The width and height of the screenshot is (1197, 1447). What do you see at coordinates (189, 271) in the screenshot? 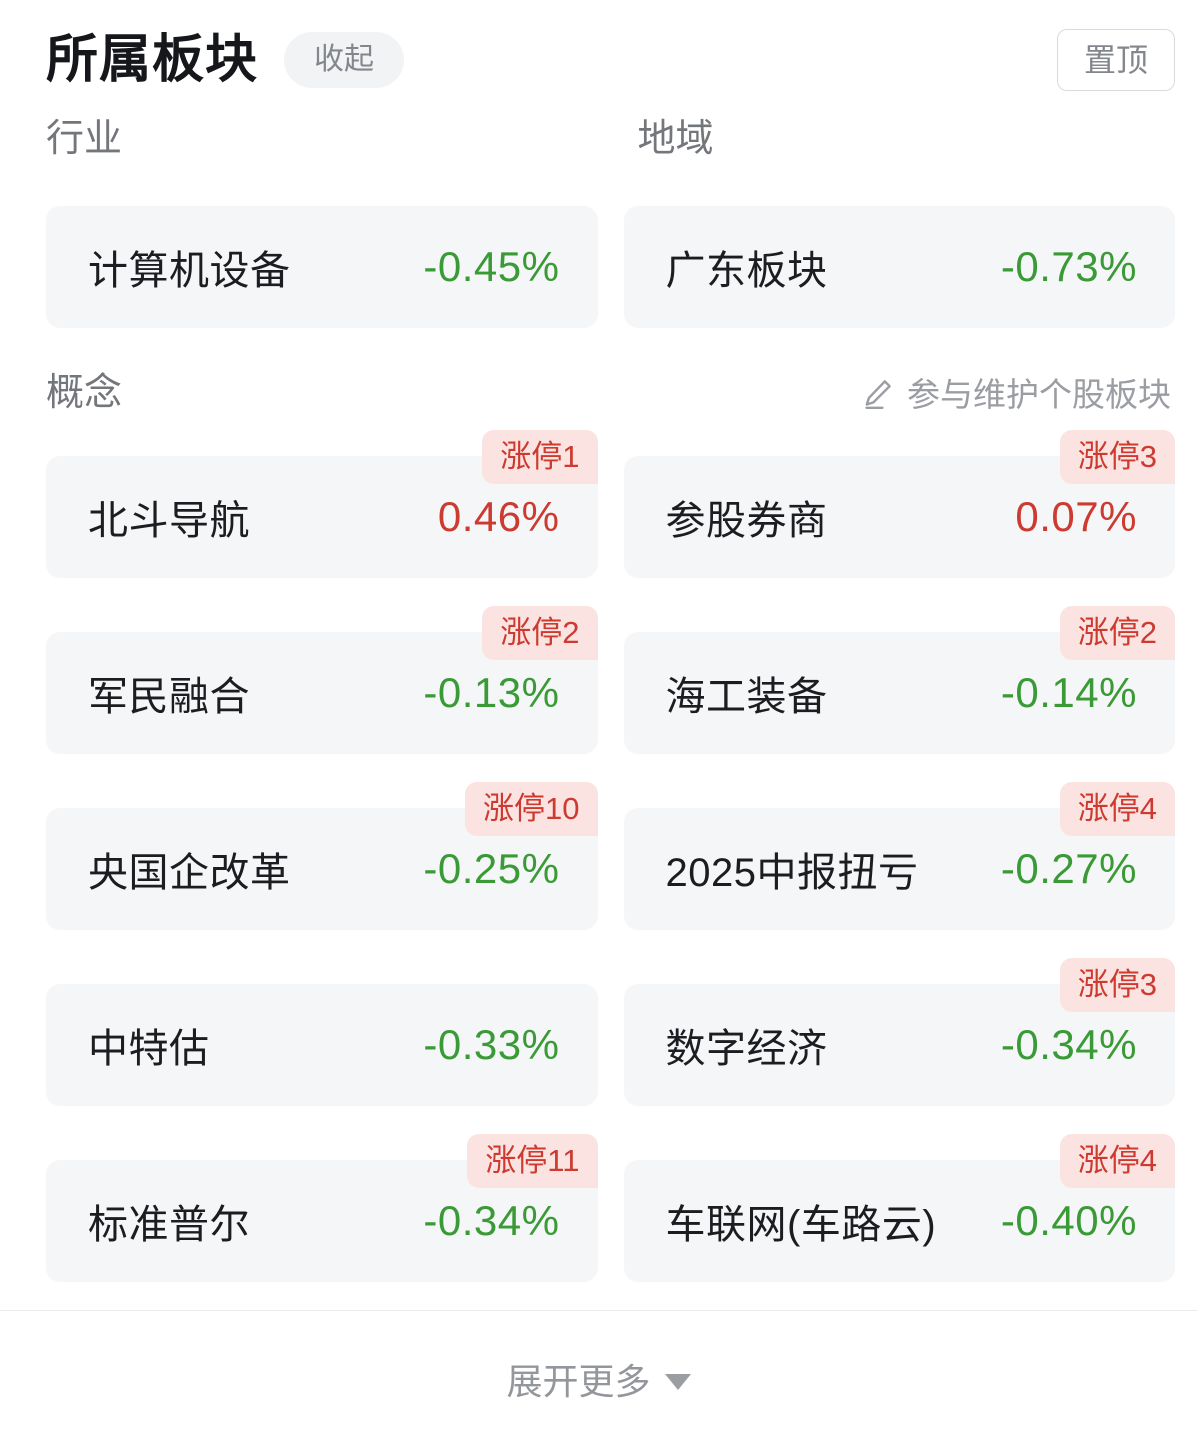
I see `sector-name: 计算机设备` at bounding box center [189, 271].